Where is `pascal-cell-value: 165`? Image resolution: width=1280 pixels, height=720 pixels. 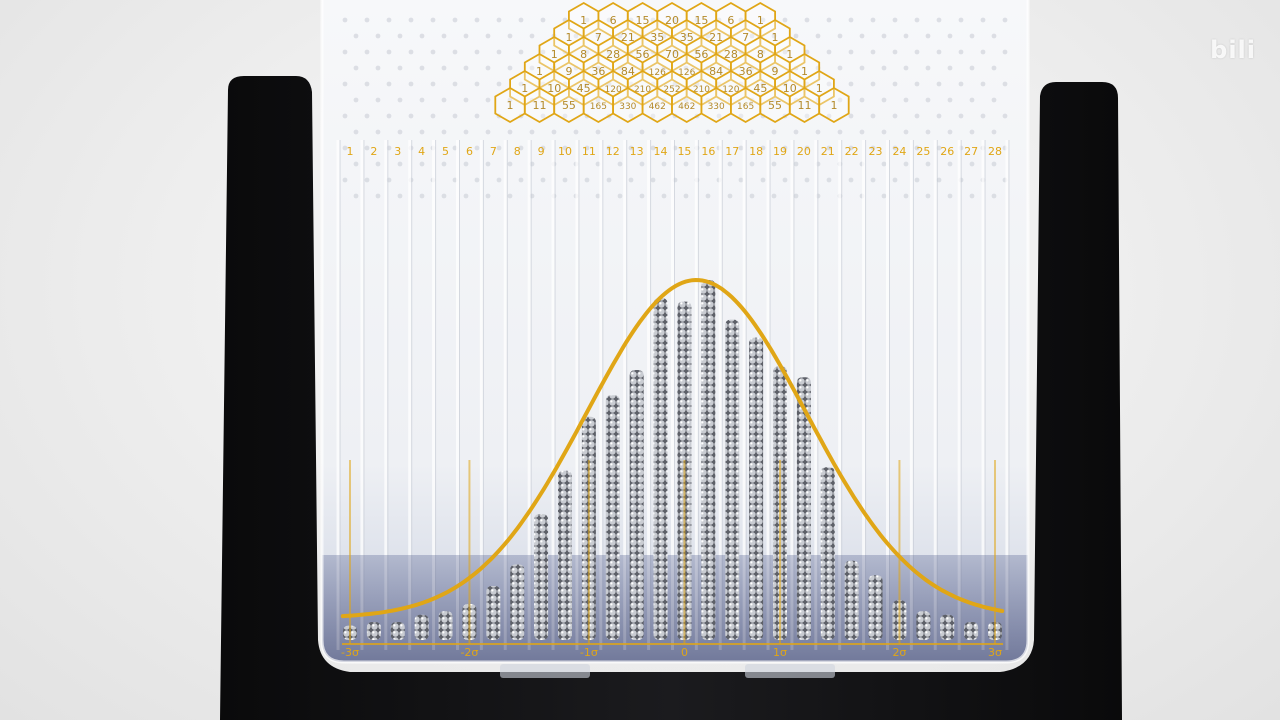
pascal-cell-value: 165 is located at coordinates (598, 107).